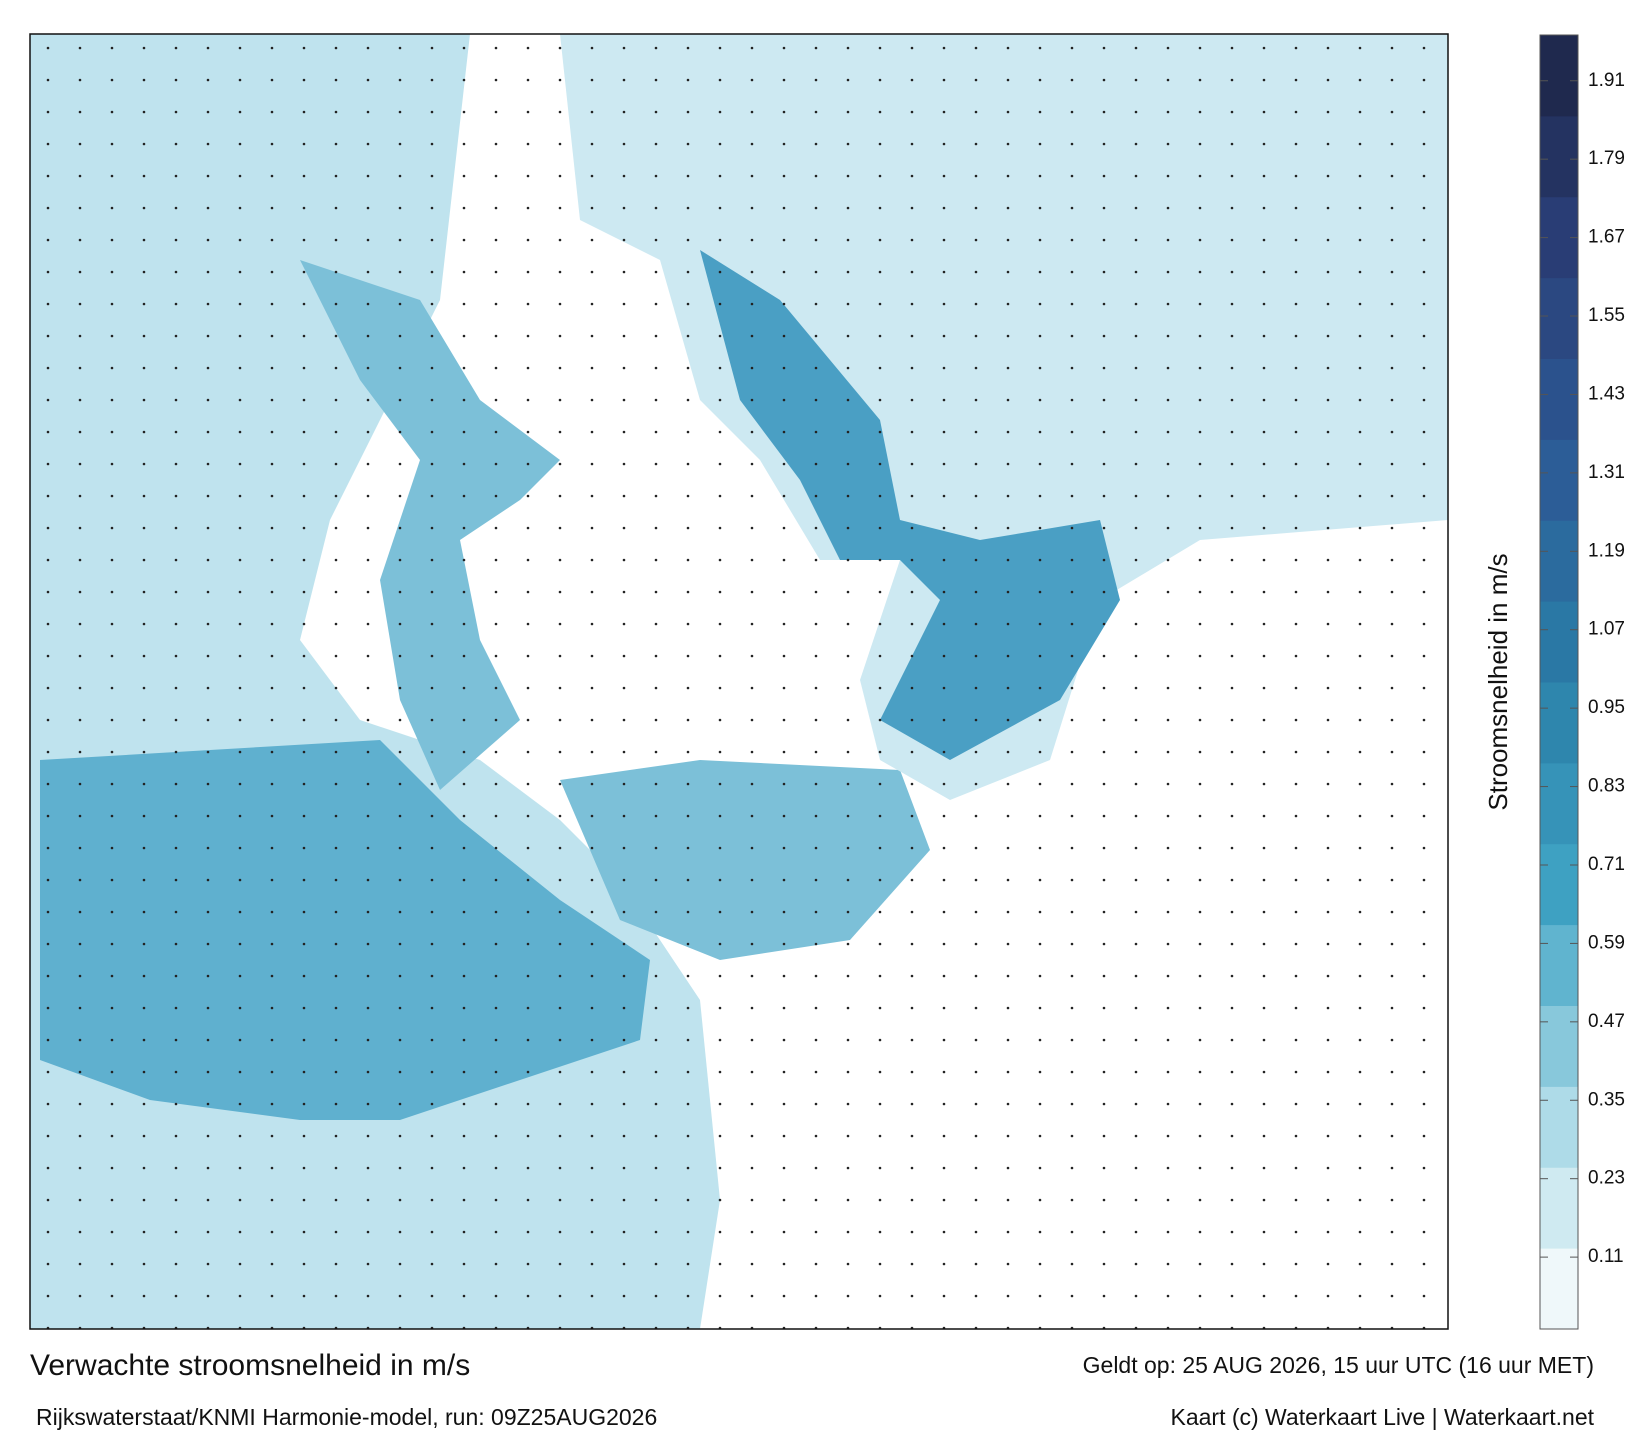 The image size is (1650, 1455). What do you see at coordinates (1606, 1021) in the screenshot?
I see `colorbar-tick-label: 0.47` at bounding box center [1606, 1021].